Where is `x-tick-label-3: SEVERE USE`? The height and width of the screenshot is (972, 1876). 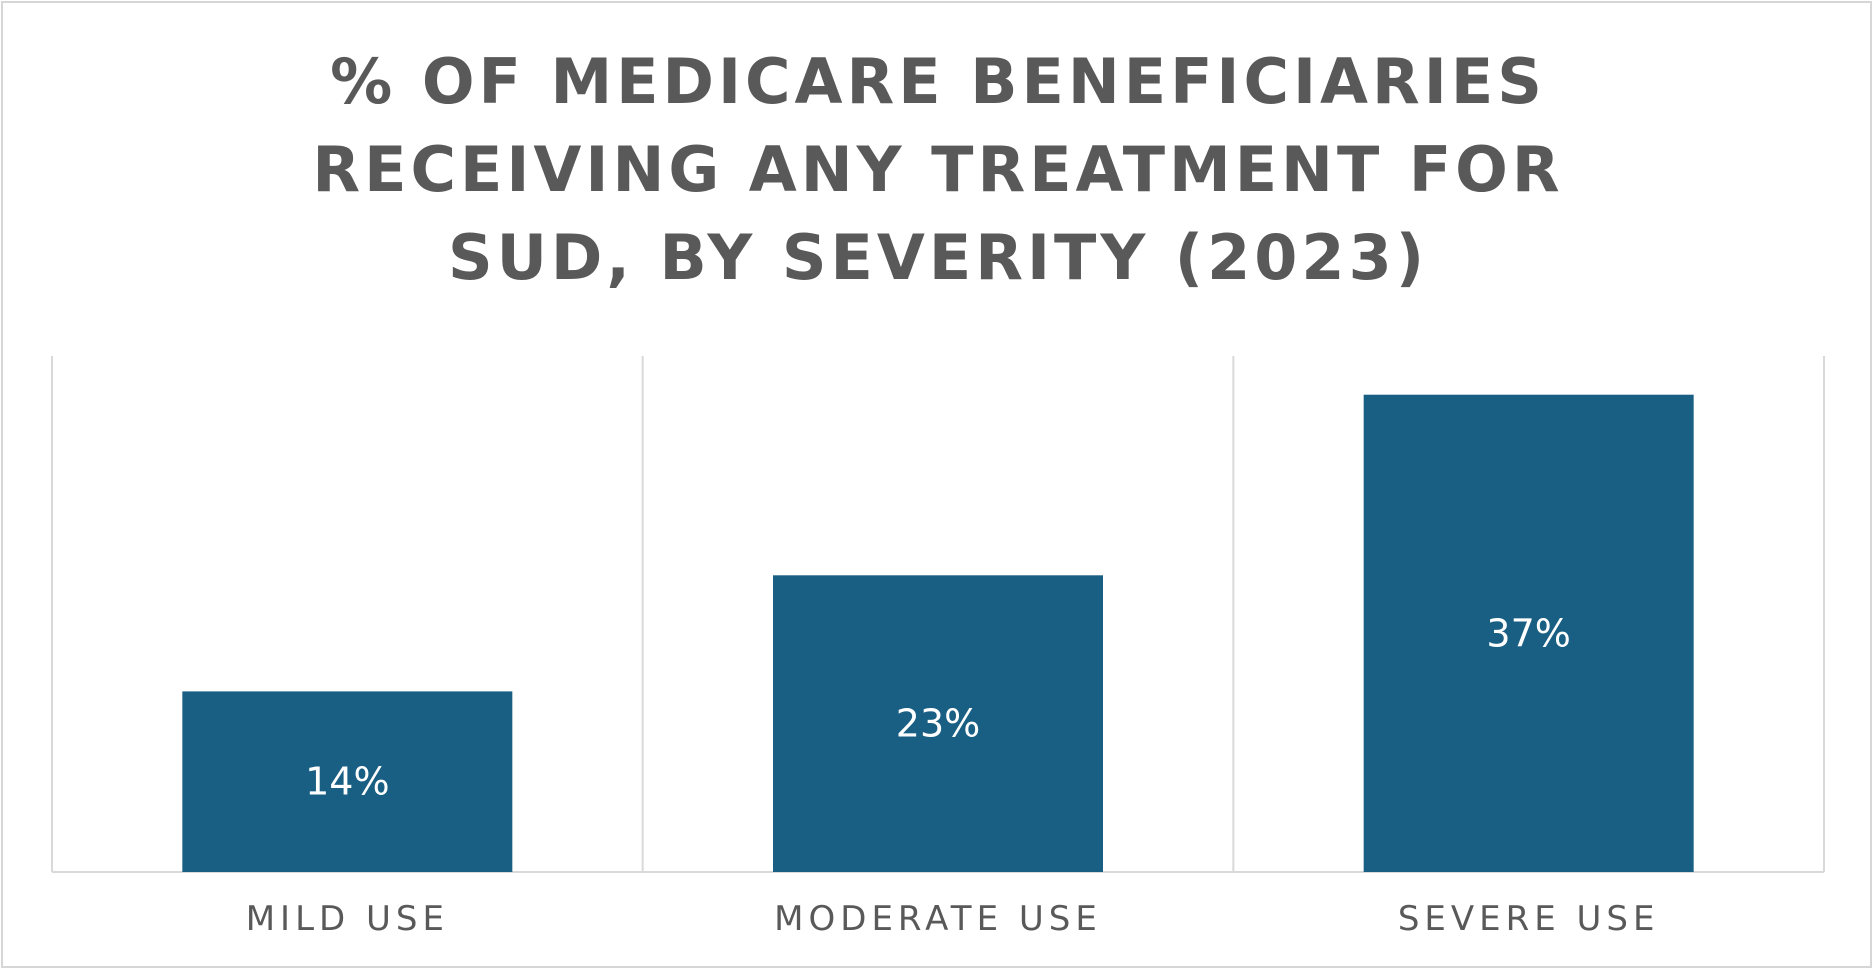
x-tick-label-3: SEVERE USE is located at coordinates (1529, 919).